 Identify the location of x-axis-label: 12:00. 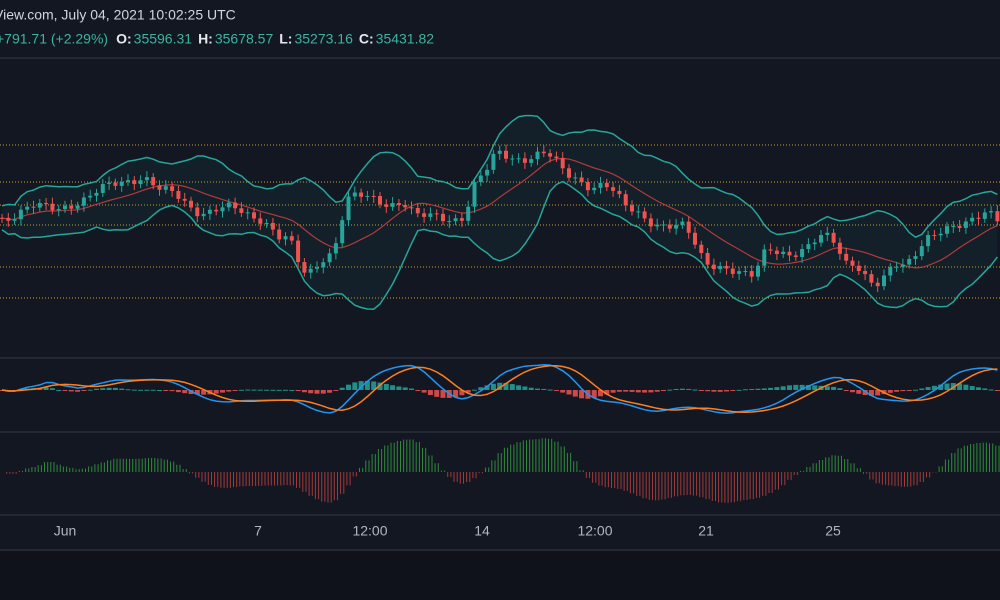
(369, 531).